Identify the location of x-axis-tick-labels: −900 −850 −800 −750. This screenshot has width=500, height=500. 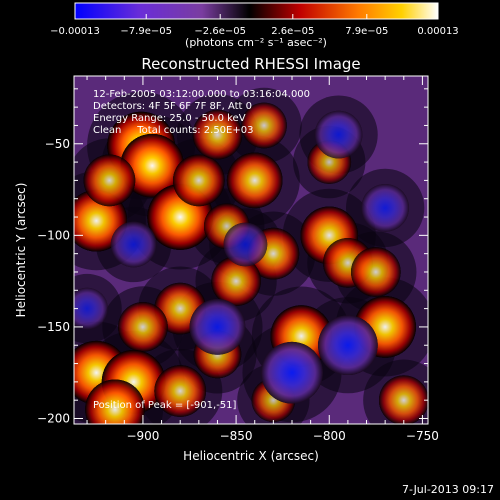
(282, 436).